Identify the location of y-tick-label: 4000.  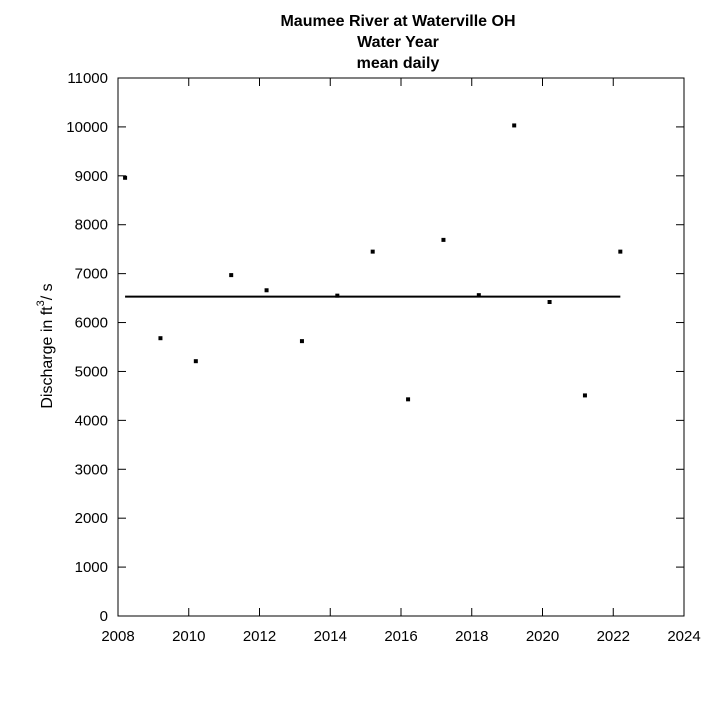
(91, 420).